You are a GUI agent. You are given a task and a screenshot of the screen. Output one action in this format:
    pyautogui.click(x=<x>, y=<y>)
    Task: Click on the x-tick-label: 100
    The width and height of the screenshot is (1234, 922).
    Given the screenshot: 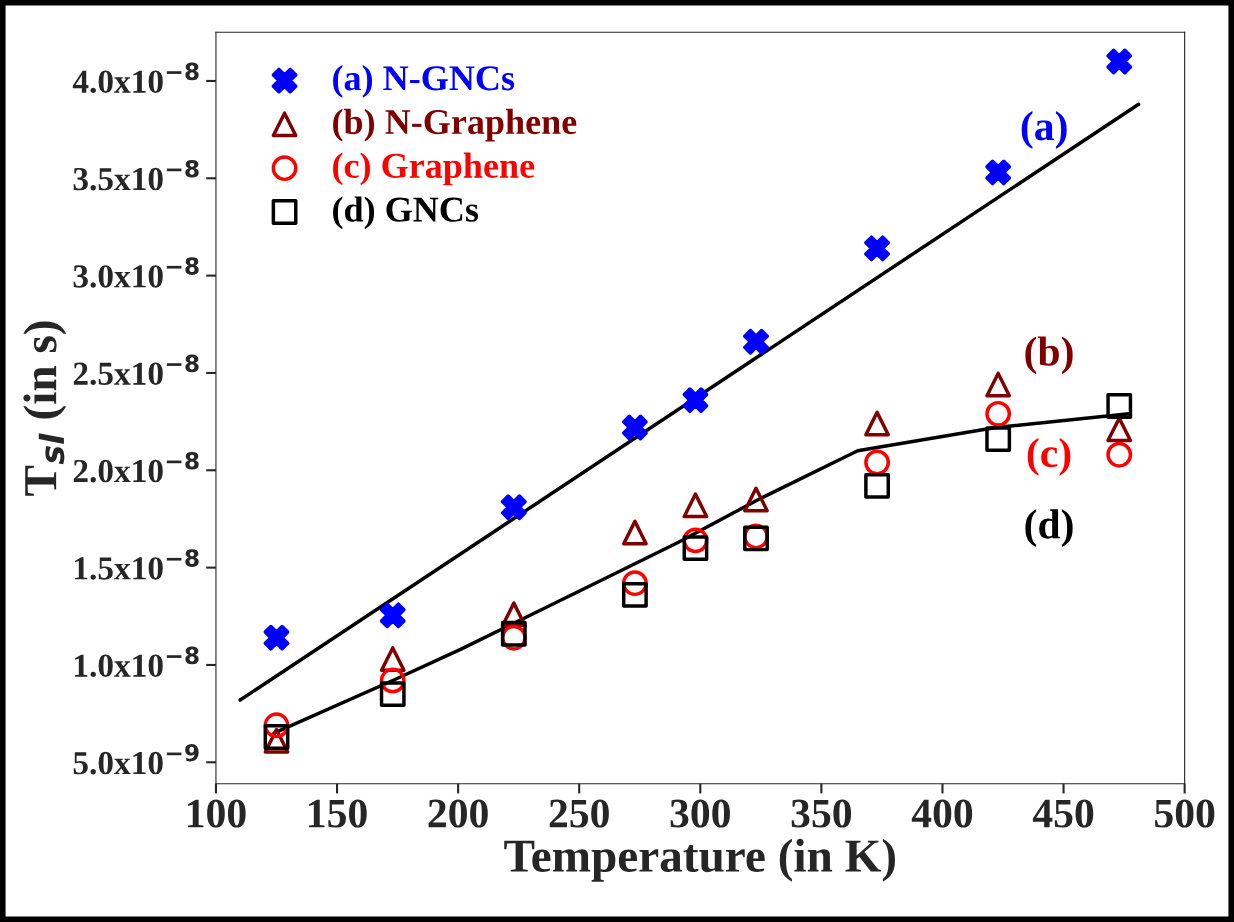 What is the action you would take?
    pyautogui.click(x=217, y=813)
    